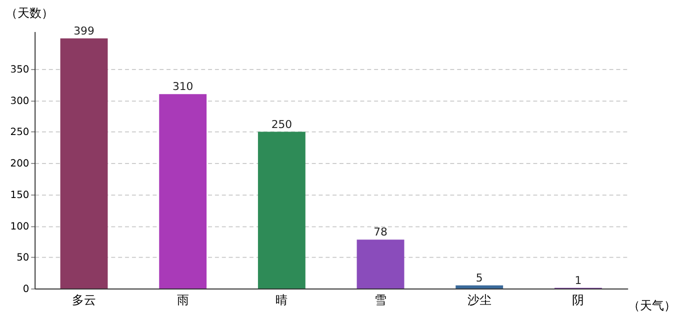  I want to click on x-tick-label: 雪, so click(380, 299).